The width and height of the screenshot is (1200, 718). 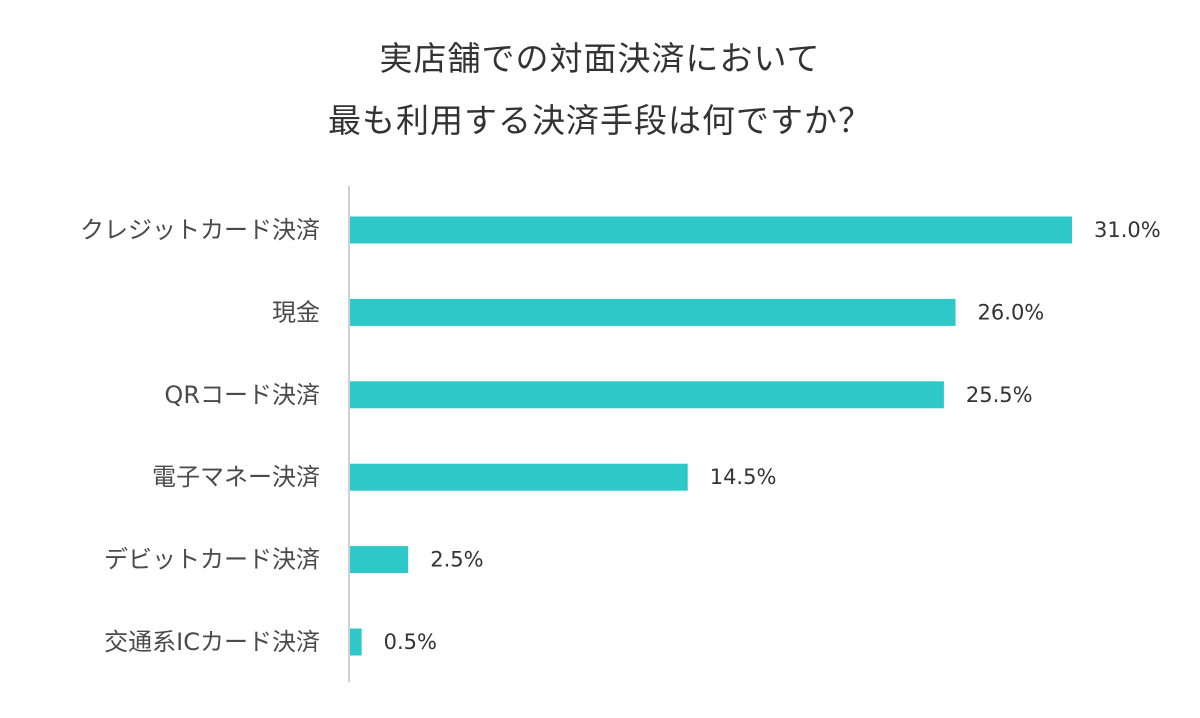 What do you see at coordinates (999, 395) in the screenshot?
I see `value-label: 25.5%` at bounding box center [999, 395].